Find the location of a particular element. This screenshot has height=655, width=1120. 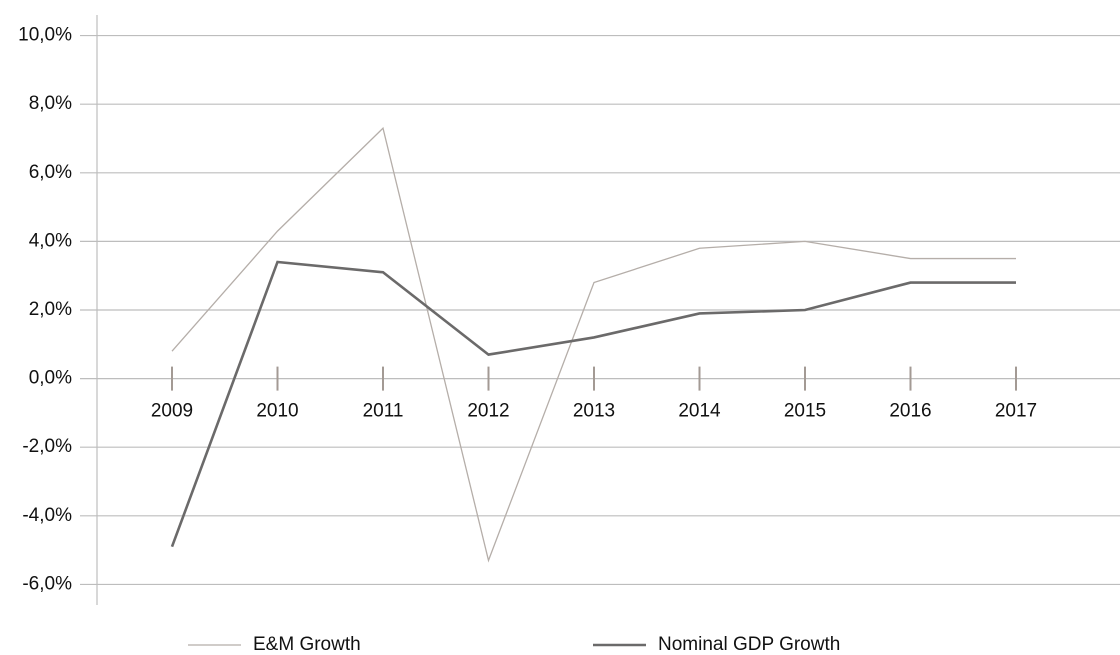

y-tick-label: 8,0% is located at coordinates (50, 103).